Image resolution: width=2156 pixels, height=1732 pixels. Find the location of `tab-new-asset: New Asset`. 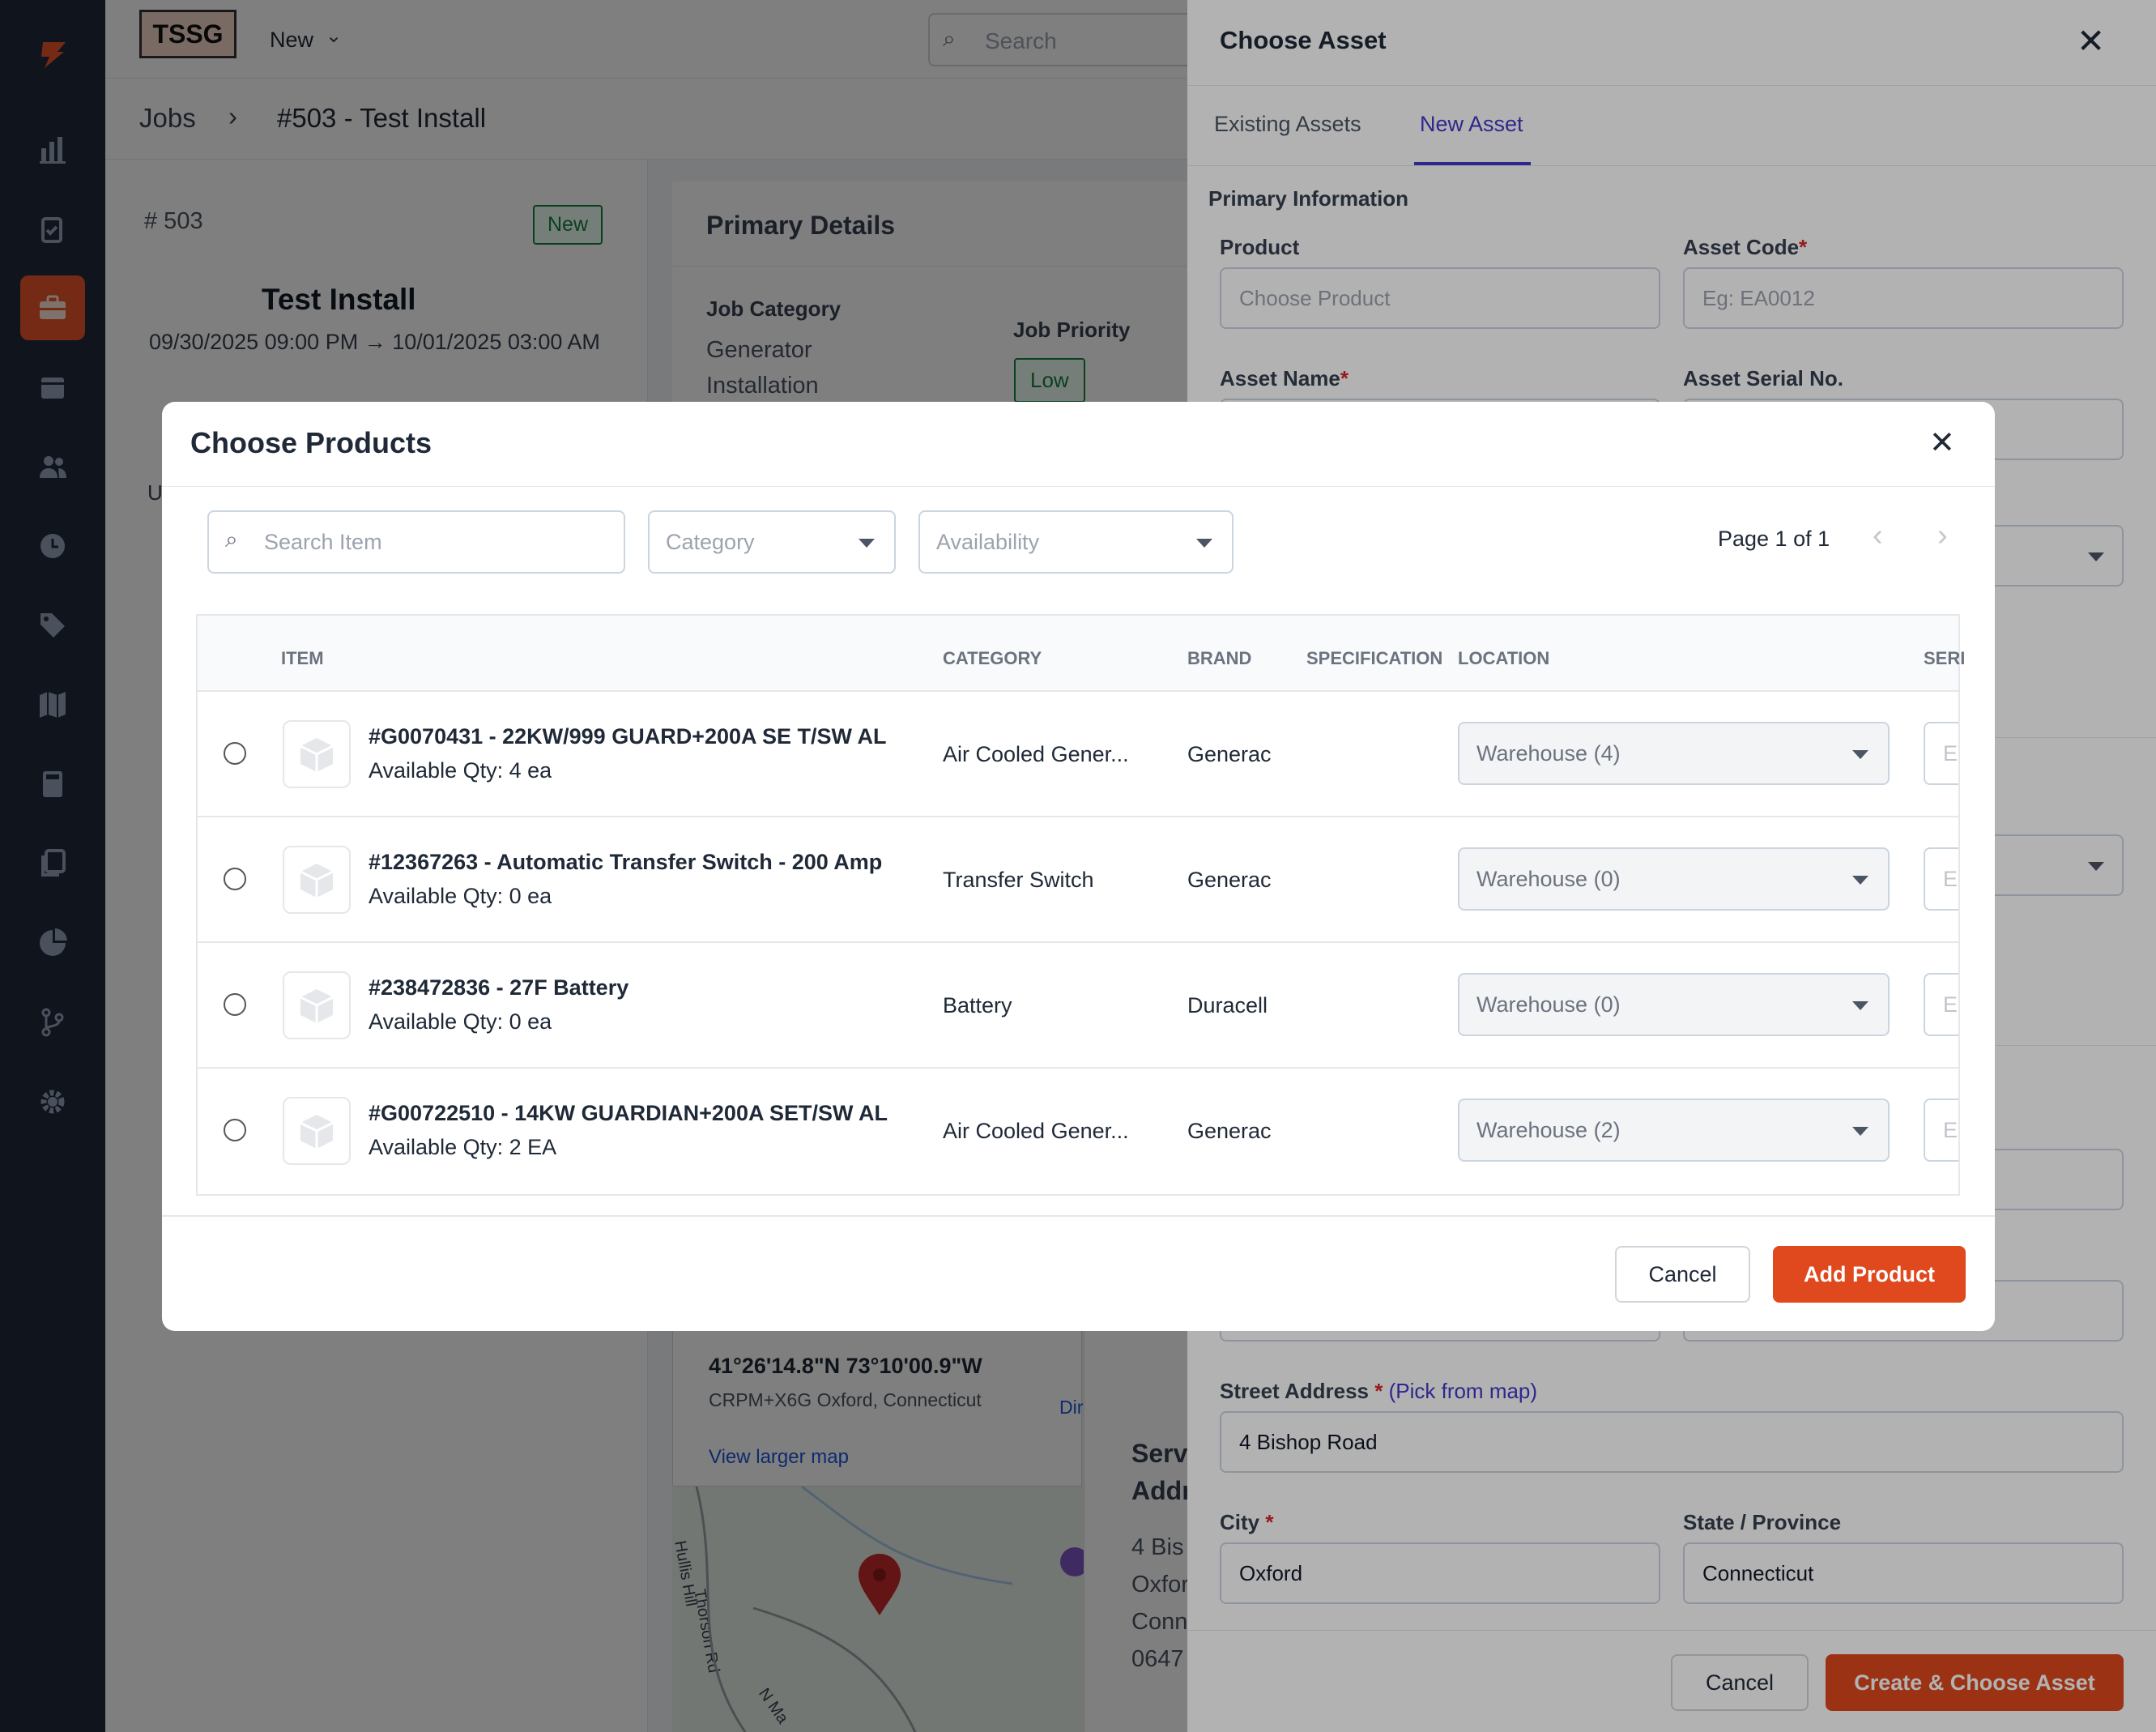

tab-new-asset: New Asset is located at coordinates (1471, 124).